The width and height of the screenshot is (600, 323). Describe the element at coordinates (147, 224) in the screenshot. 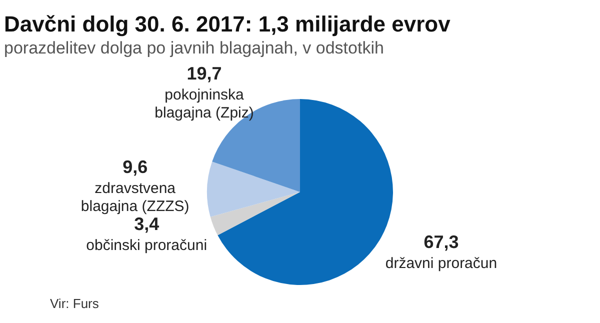

I see `data-label: 3,4` at that location.